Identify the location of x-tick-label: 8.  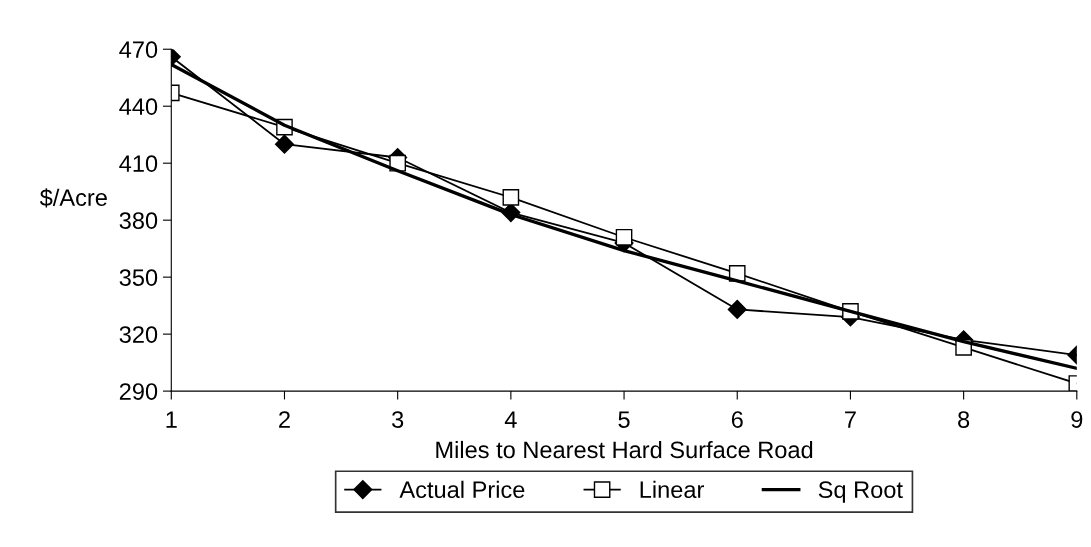
(964, 419).